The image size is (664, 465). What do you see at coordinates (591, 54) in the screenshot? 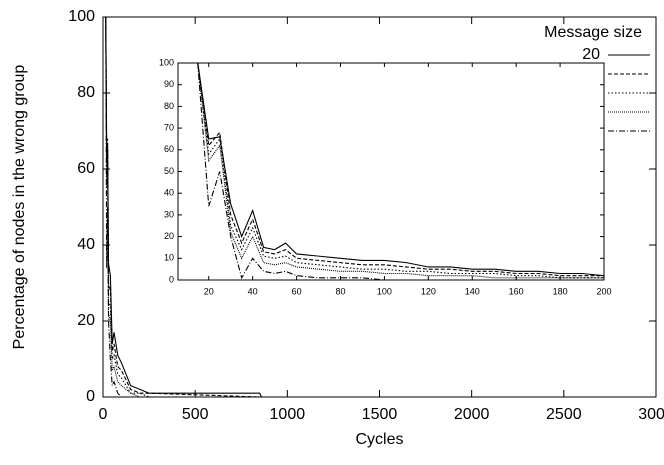
I see `legend-label: 20` at bounding box center [591, 54].